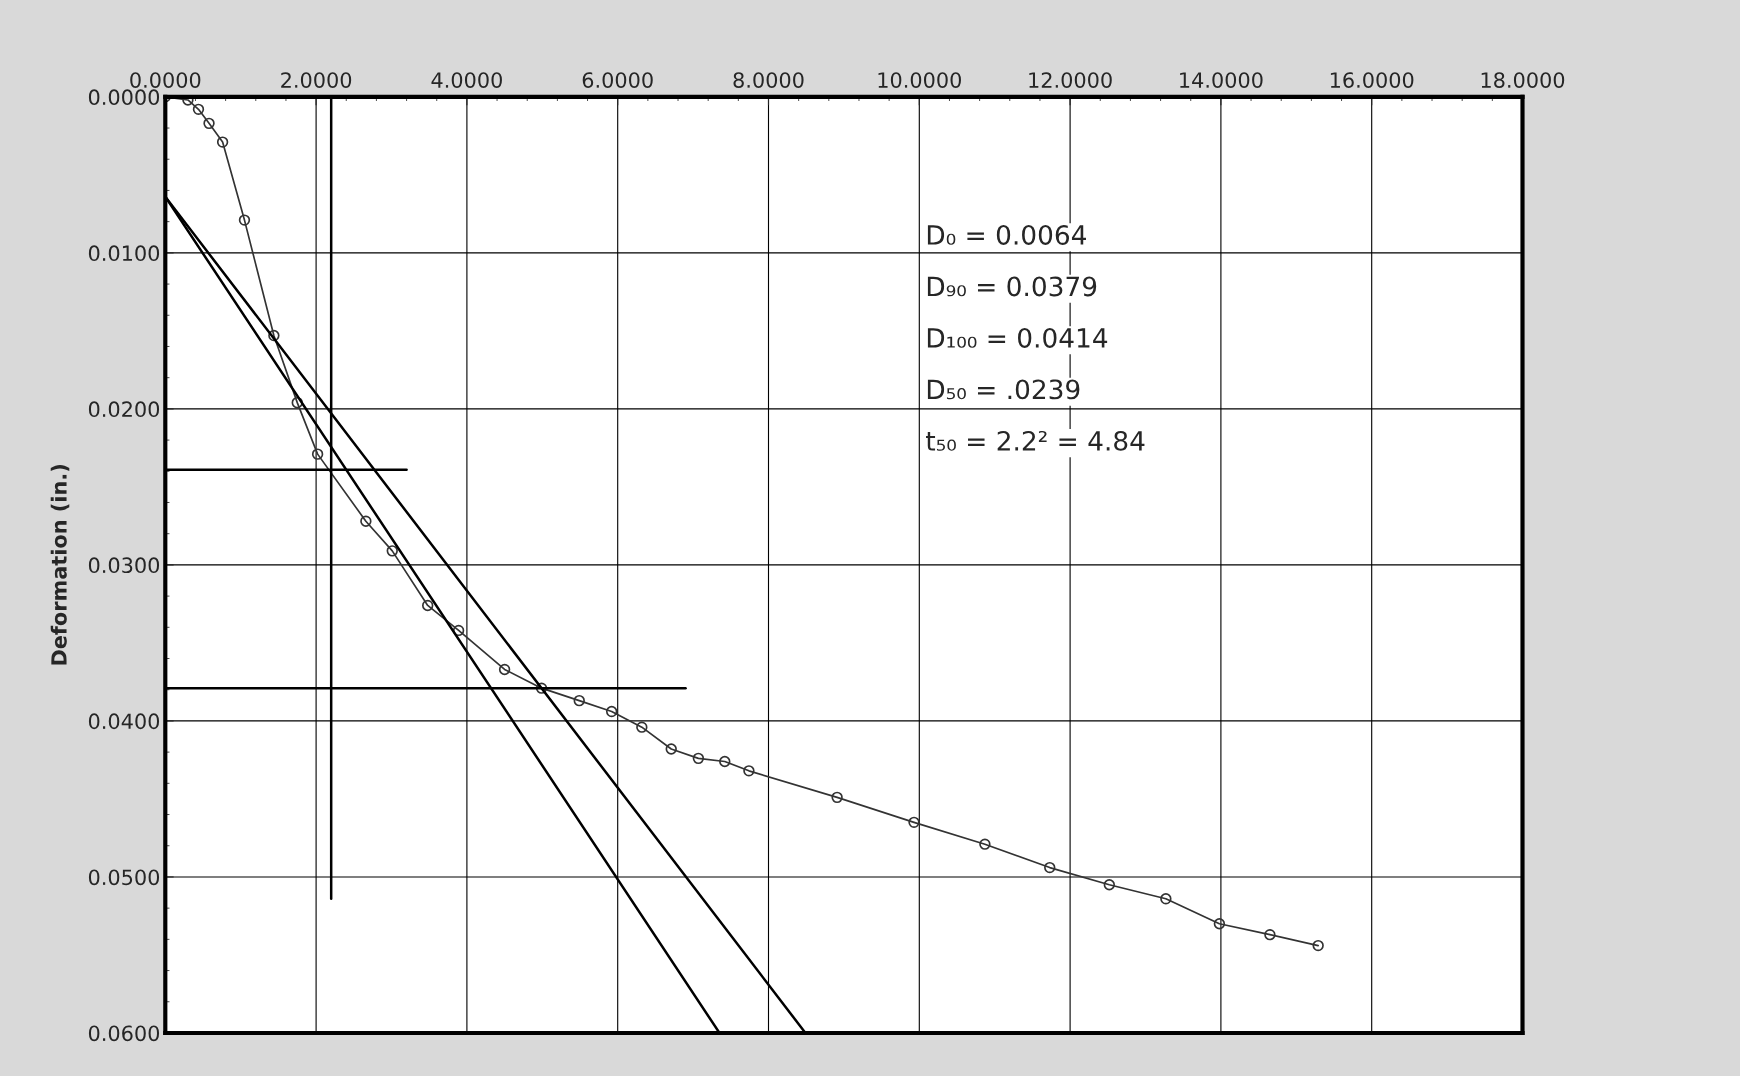 This screenshot has height=1076, width=1740. What do you see at coordinates (617, 80) in the screenshot?
I see `x-tick-label: 6.0000` at bounding box center [617, 80].